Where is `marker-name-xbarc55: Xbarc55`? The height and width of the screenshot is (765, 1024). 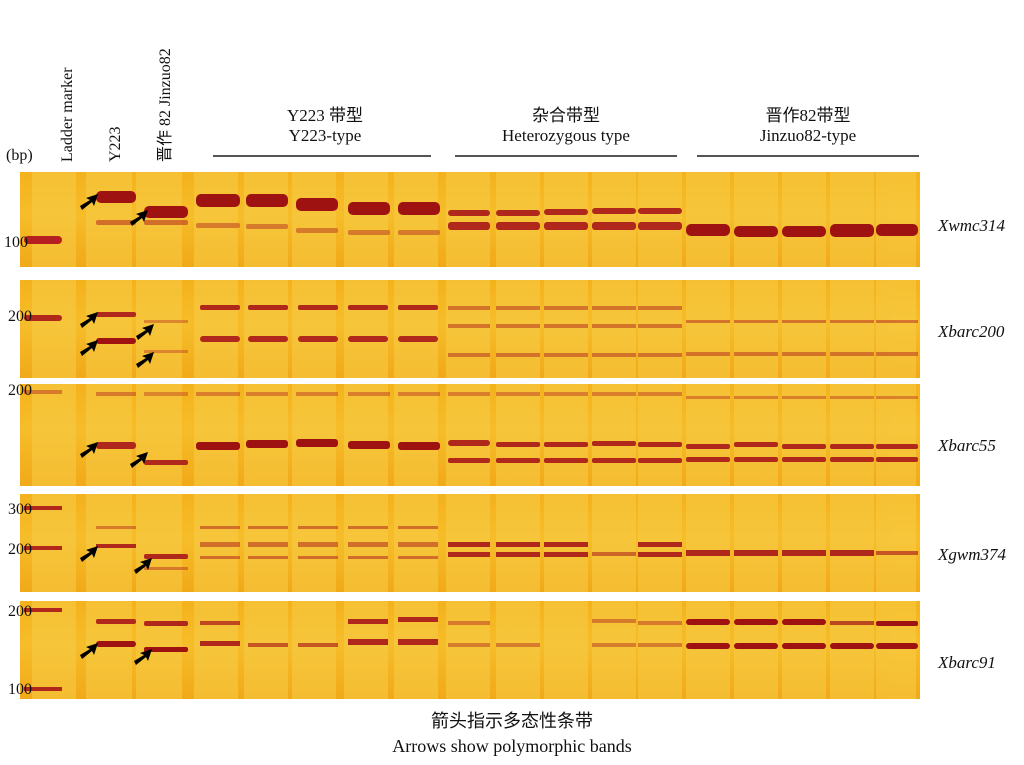
marker-name-xbarc55: Xbarc55 is located at coordinates (967, 445).